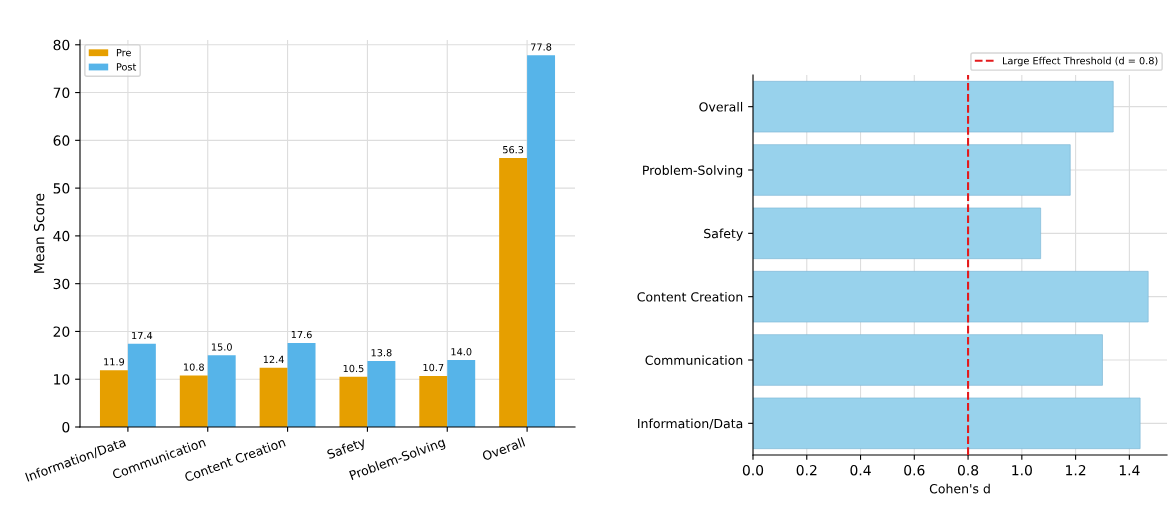 The width and height of the screenshot is (1173, 520). Describe the element at coordinates (194, 367) in the screenshot. I see `data-label: 10.8` at that location.